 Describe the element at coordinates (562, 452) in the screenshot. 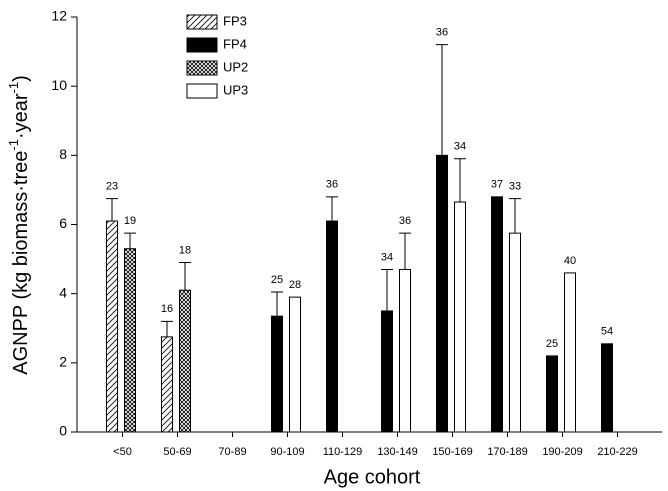

I see `x-tick-label: 190-209` at that location.